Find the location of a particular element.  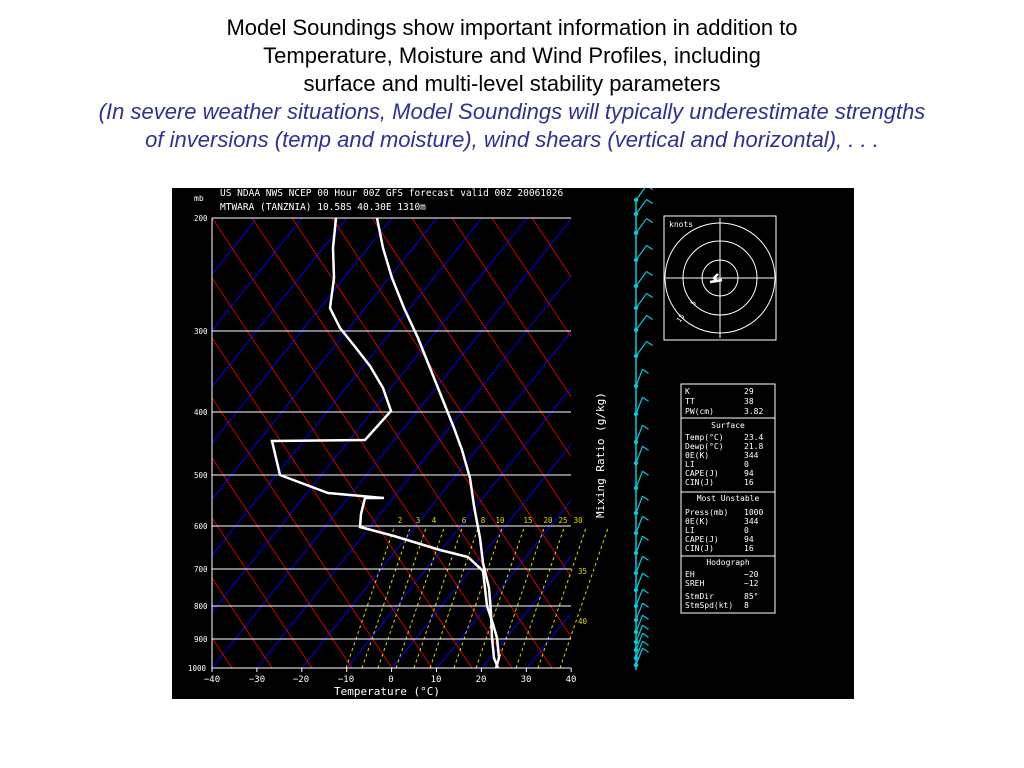

dewpoint-profile is located at coordinates (385, 443).